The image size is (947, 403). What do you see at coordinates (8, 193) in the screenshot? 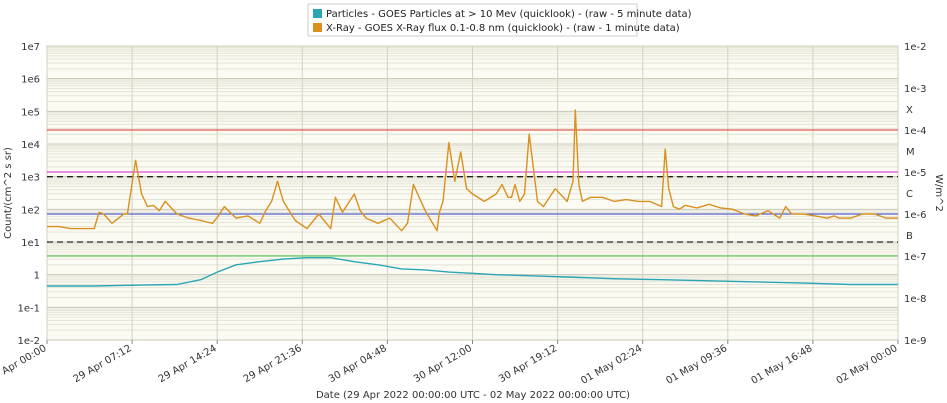
I see `y-axis-left-title: Count/(cm^2 s sr)` at bounding box center [8, 193].